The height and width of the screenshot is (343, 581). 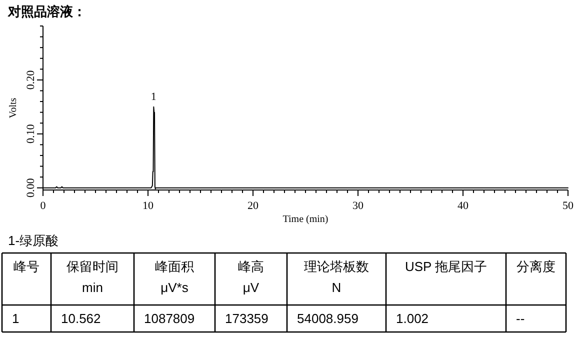 I want to click on x-tick-label: 40, so click(x=463, y=206).